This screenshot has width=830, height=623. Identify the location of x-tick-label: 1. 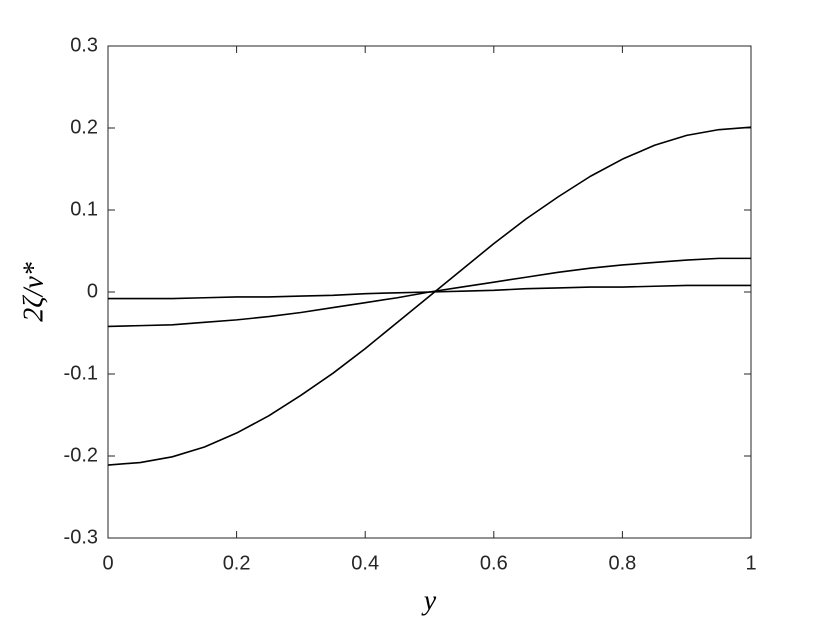
(750, 563).